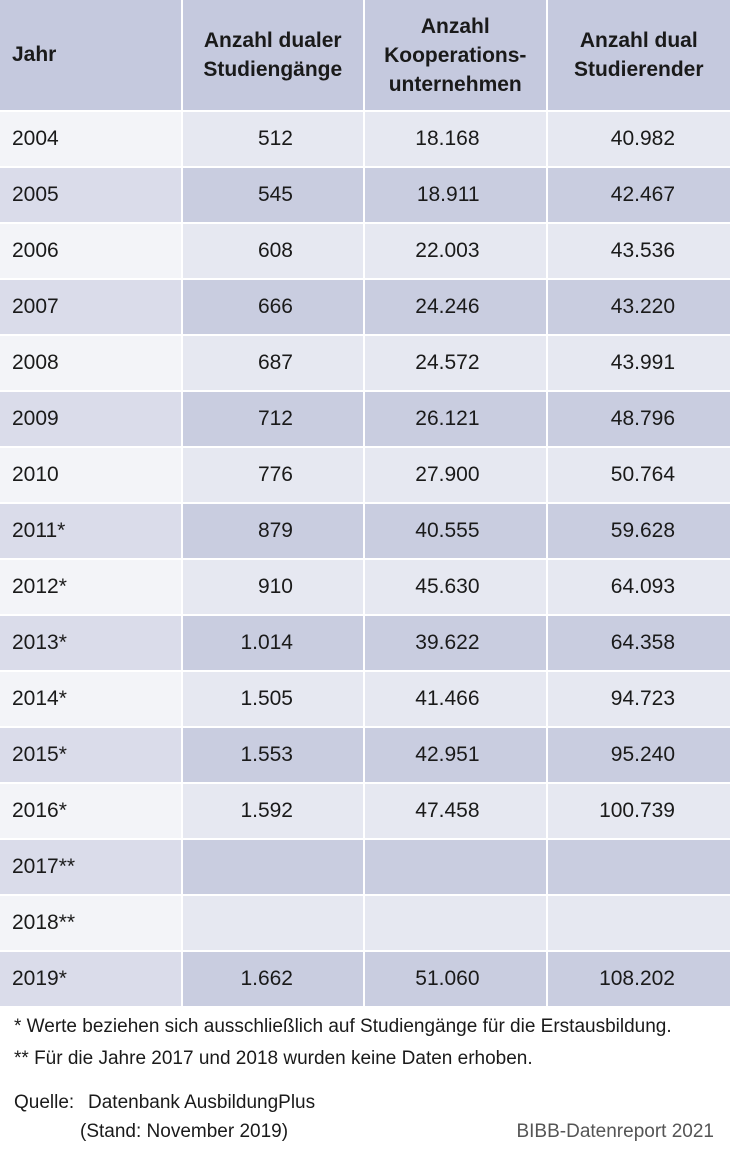 Image resolution: width=730 pixels, height=1153 pixels. I want to click on value-cell: 43.536, so click(638, 252).